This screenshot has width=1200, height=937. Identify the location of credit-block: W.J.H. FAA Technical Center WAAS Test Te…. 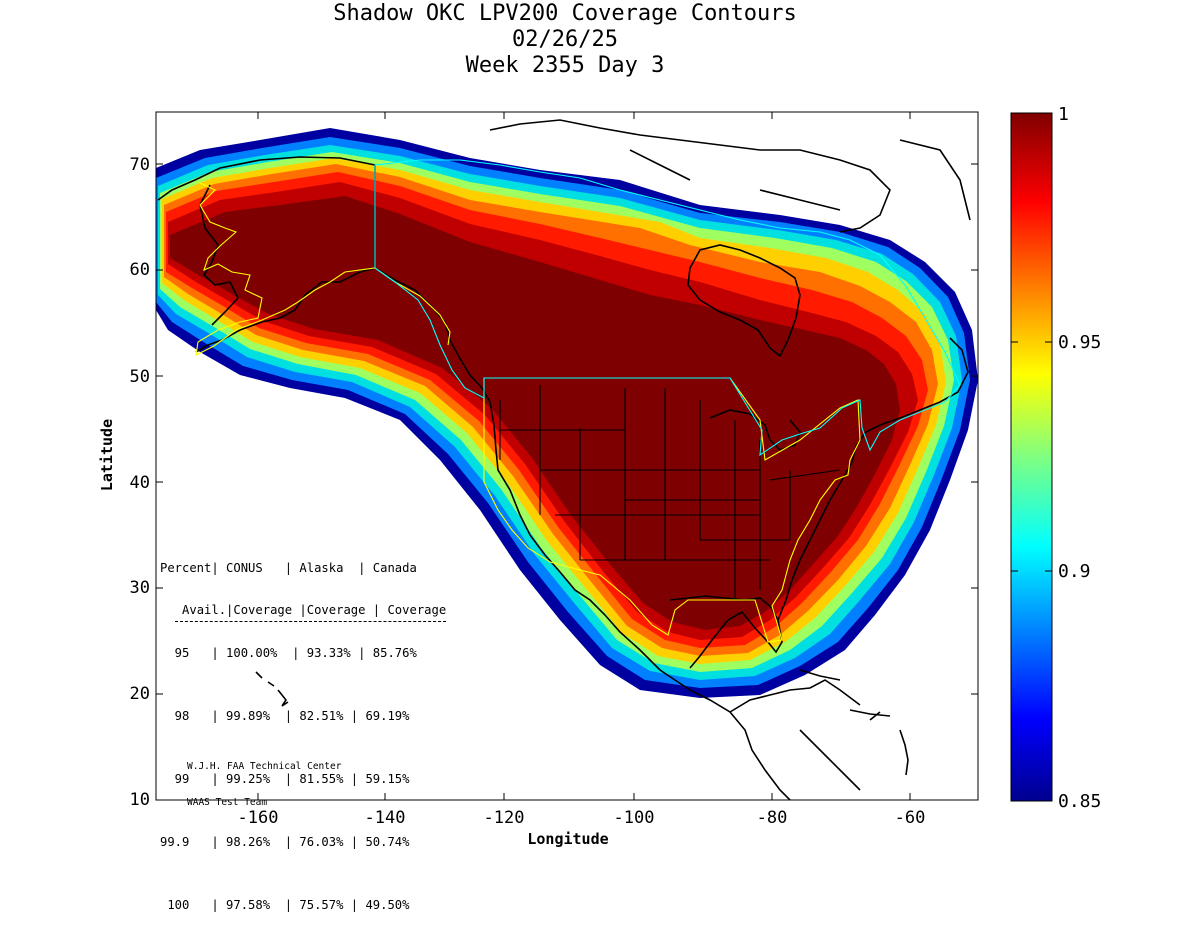
(264, 779).